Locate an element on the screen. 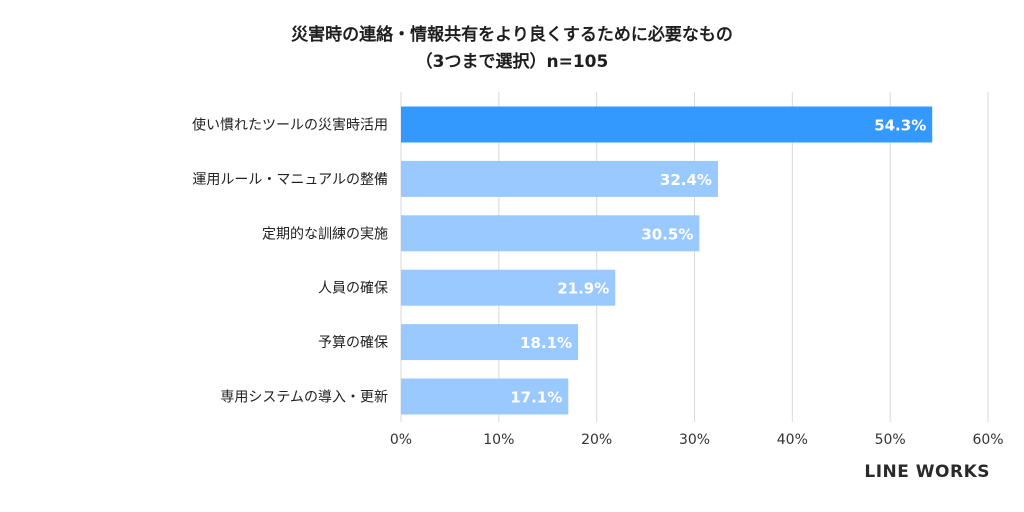 The height and width of the screenshot is (512, 1024). chart-title-line1: 災害時の連絡・情報共有をより良くするために必要なもの is located at coordinates (512, 35).